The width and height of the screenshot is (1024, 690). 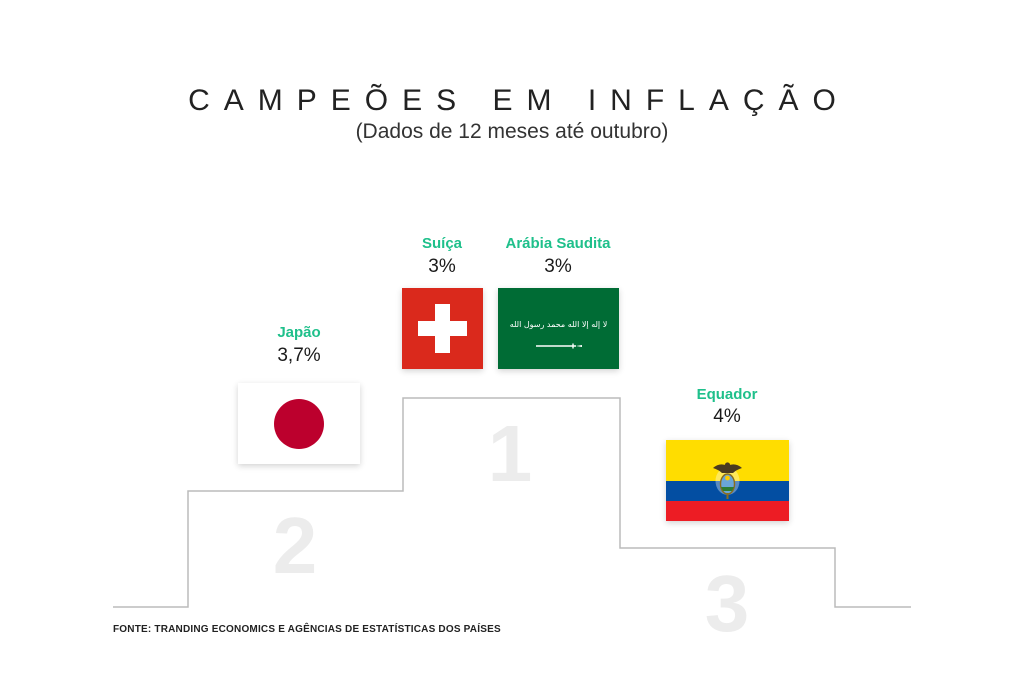 What do you see at coordinates (558, 266) in the screenshot?
I see `value-saudi-arabia: 3%` at bounding box center [558, 266].